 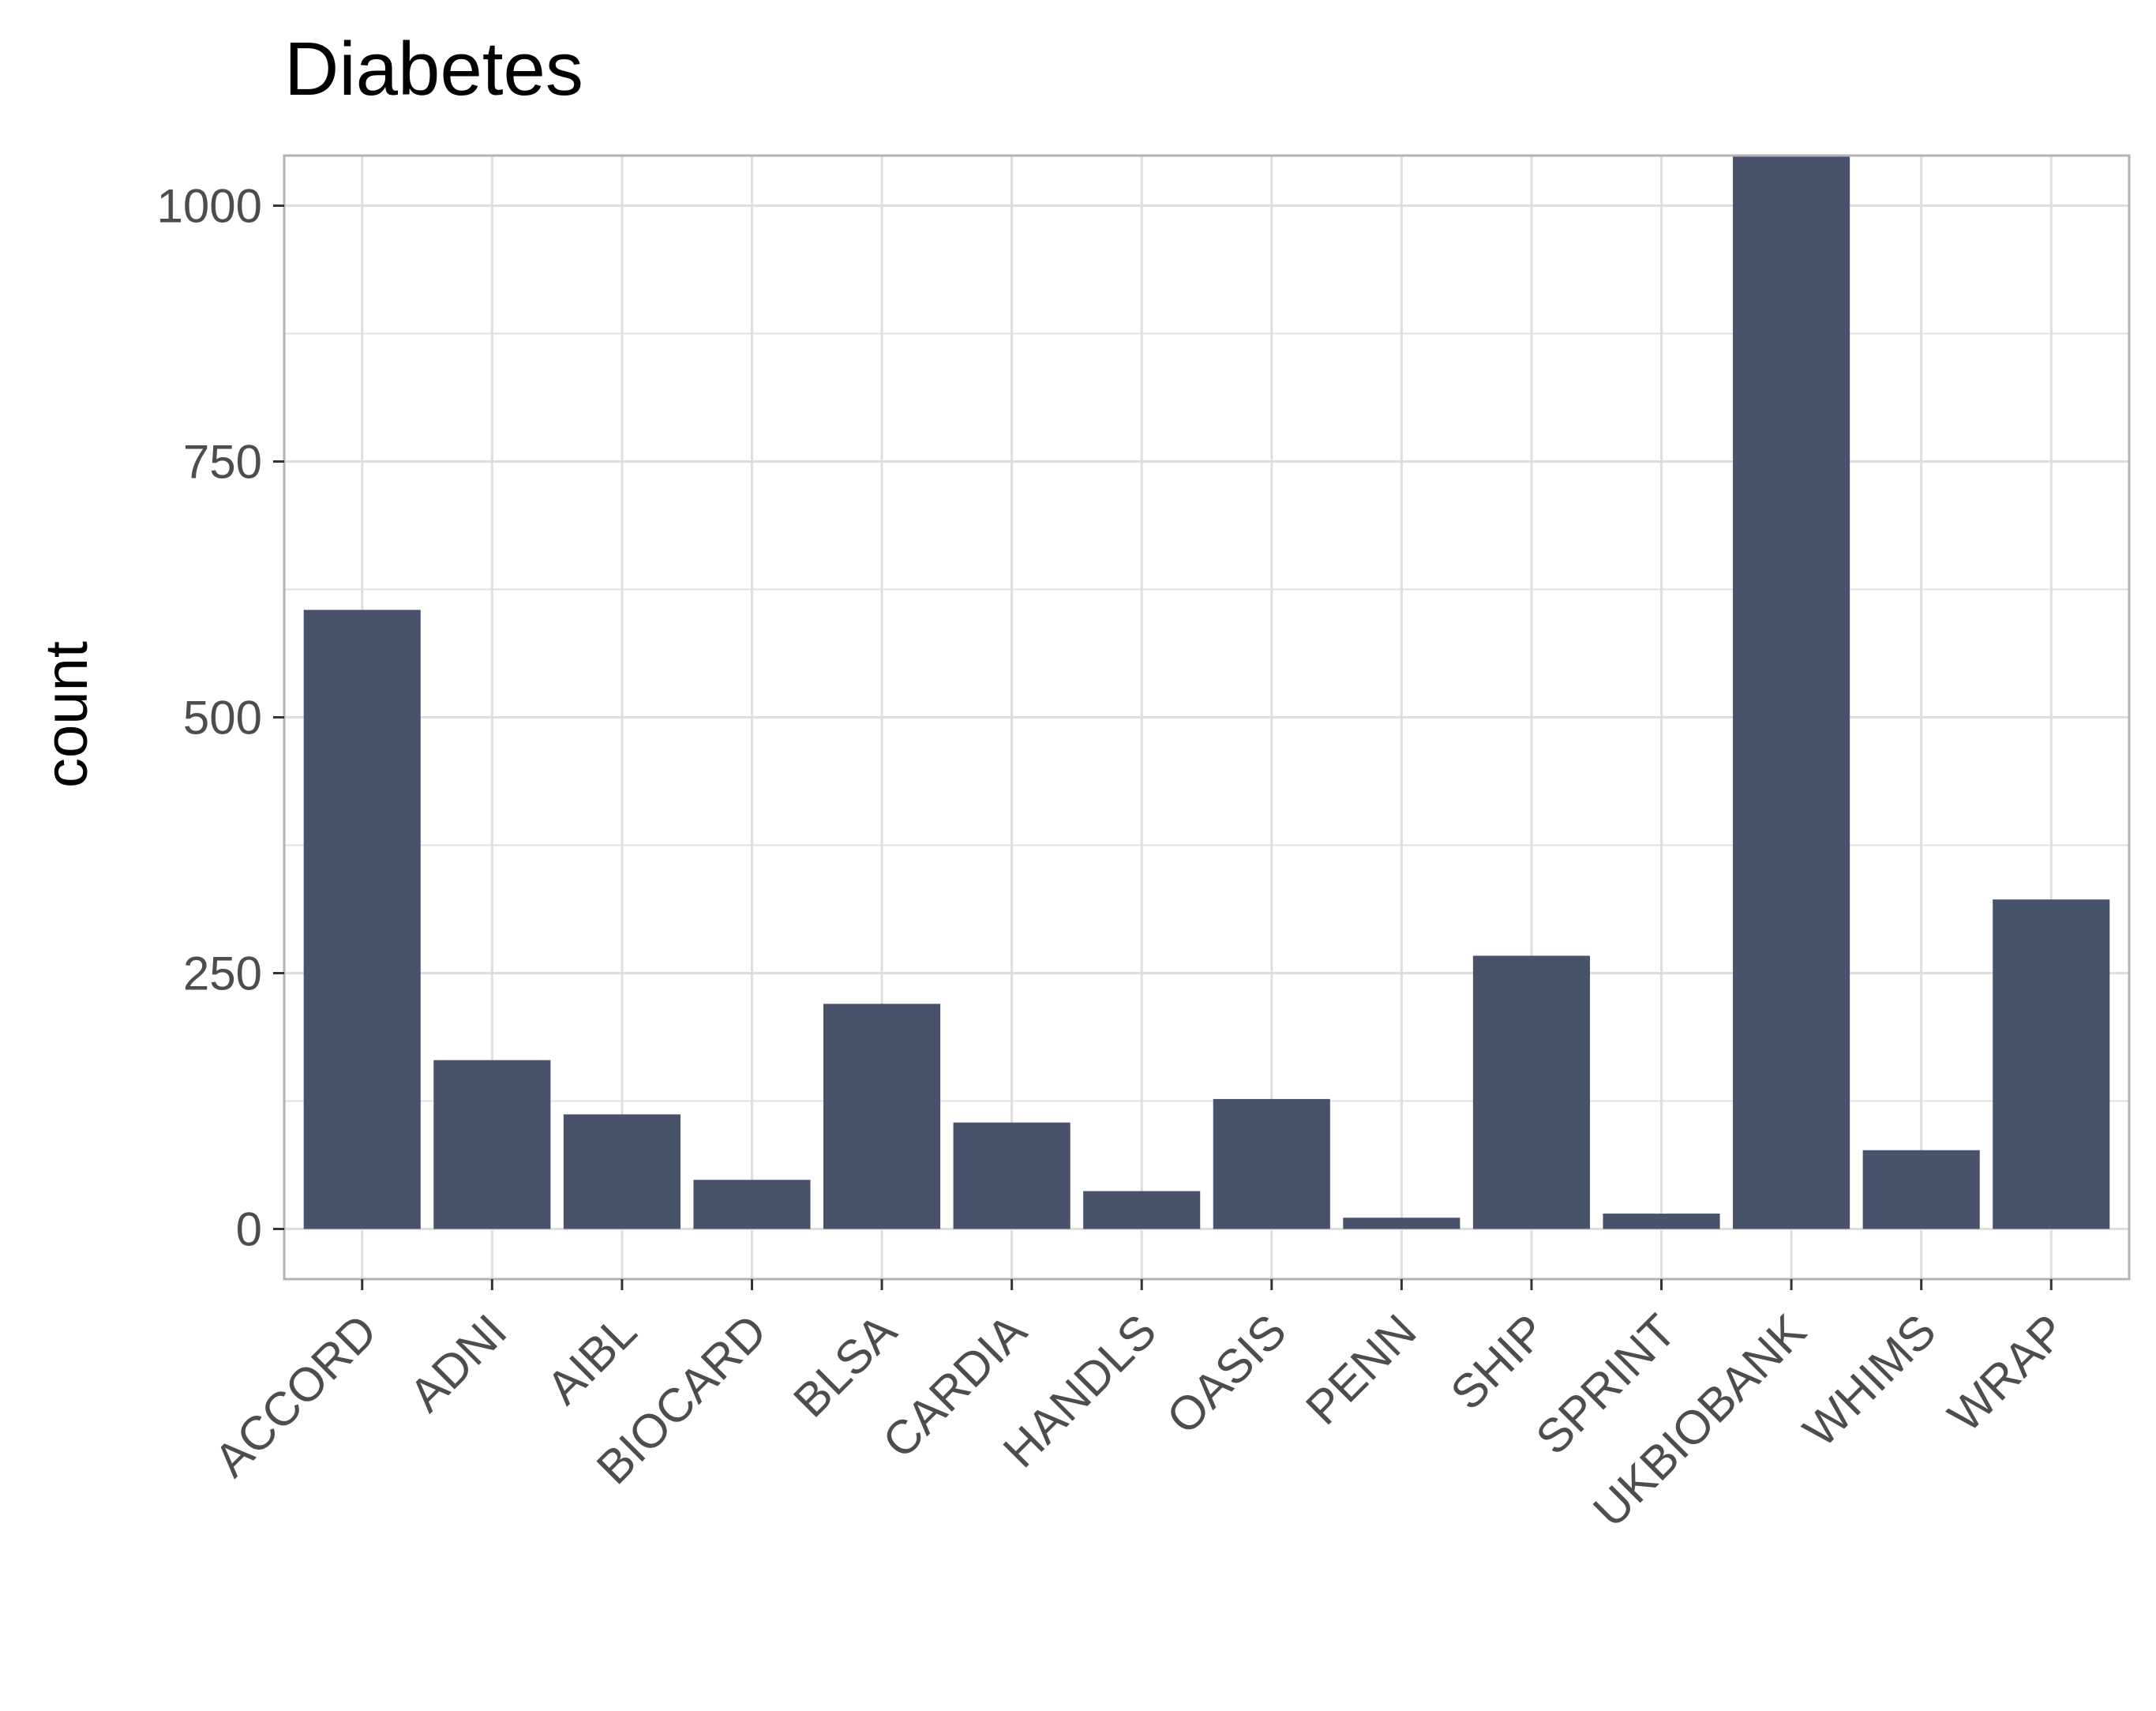 I want to click on bar-wrap, so click(x=2051, y=1064).